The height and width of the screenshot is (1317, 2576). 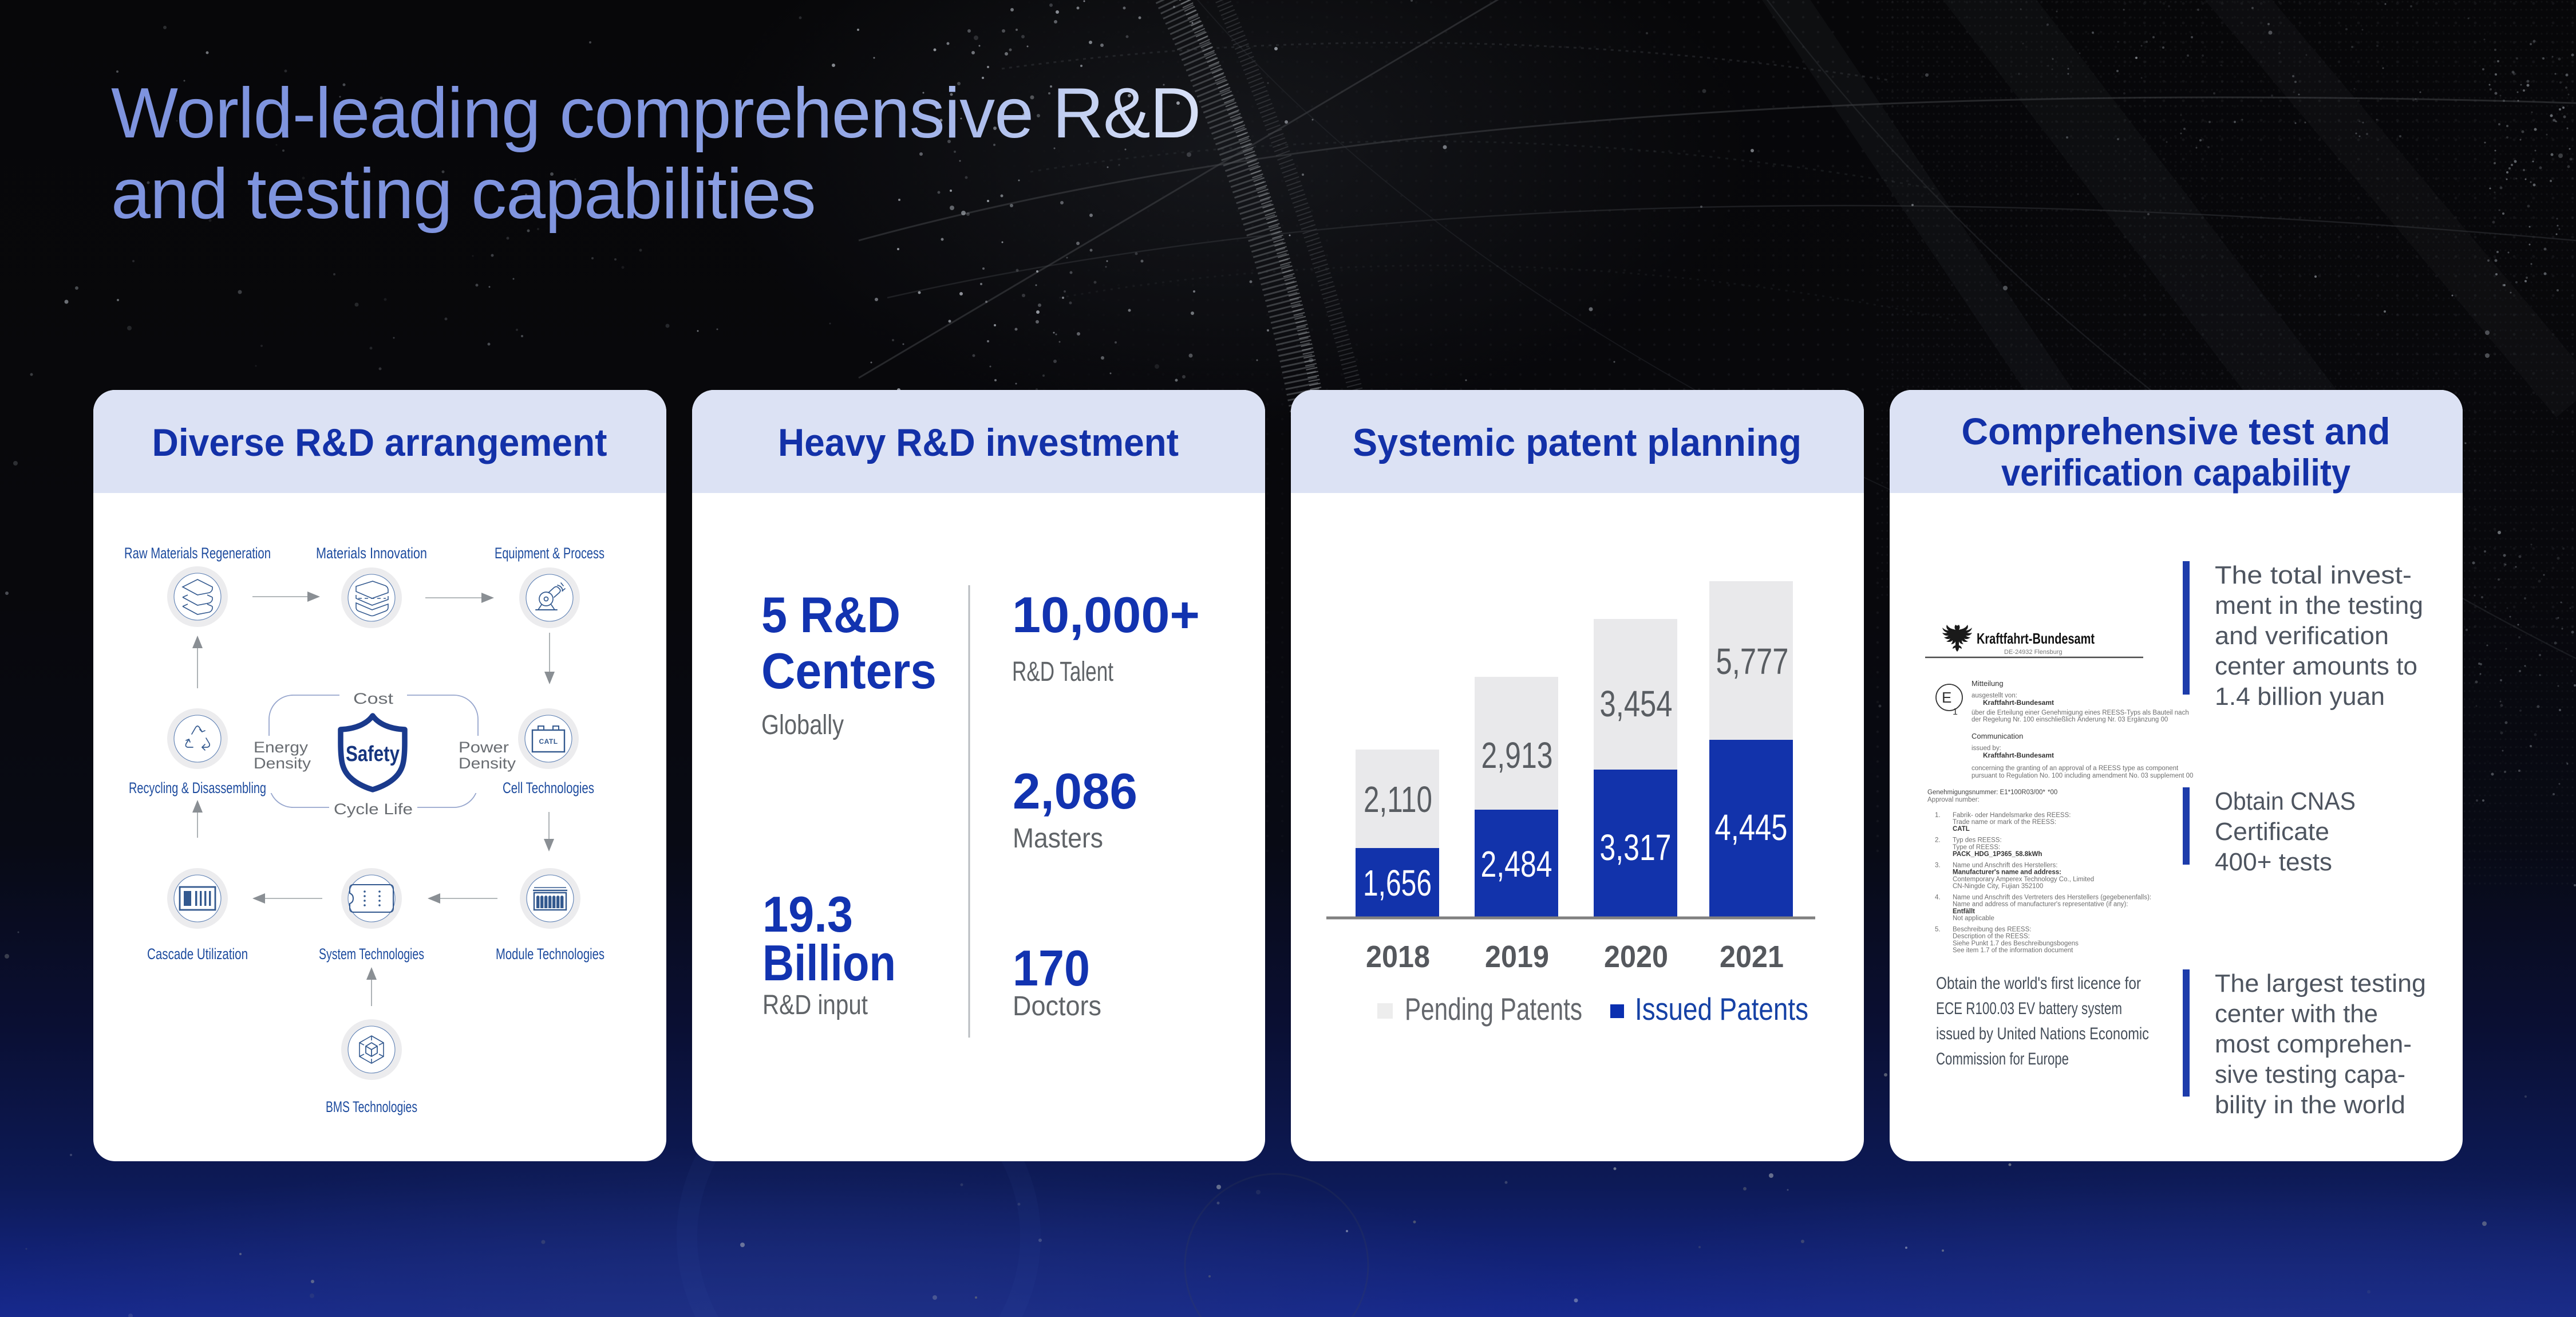 I want to click on svg-text: Cycle Life, so click(x=373, y=809).